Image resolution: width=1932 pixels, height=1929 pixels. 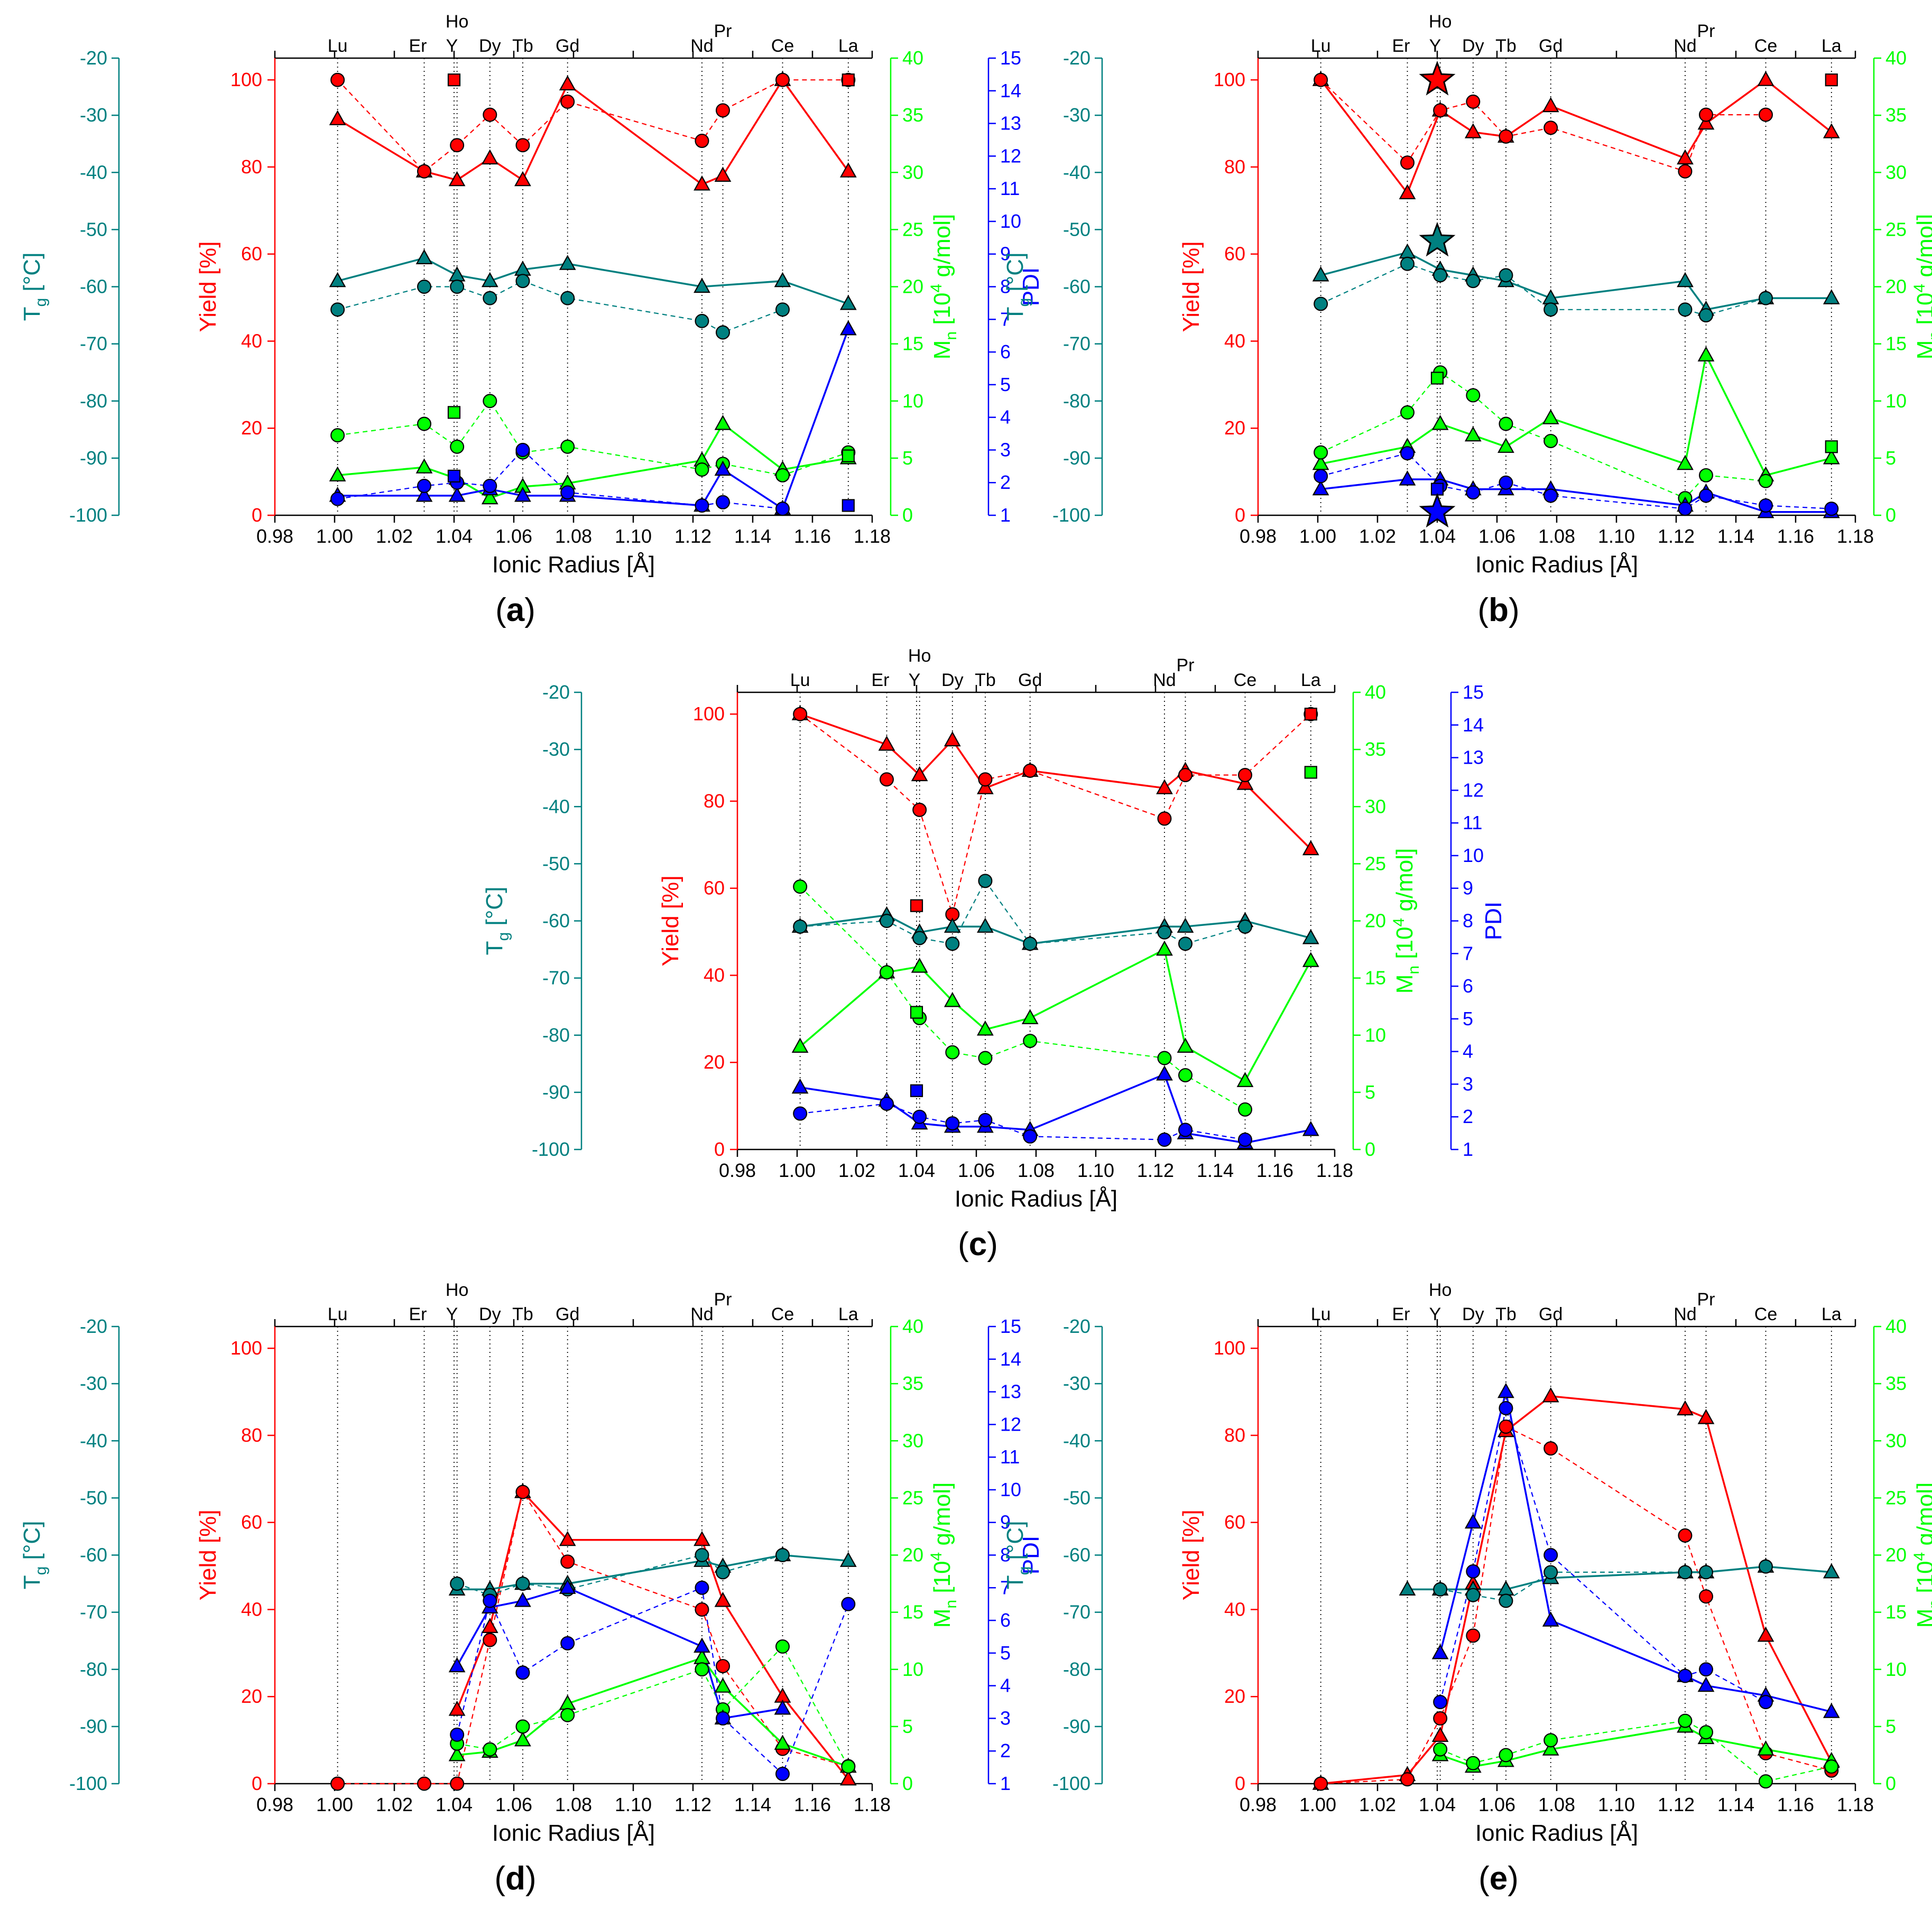 What do you see at coordinates (1015, 275) in the screenshot?
I see `tg-axis-title-part: [°C]` at bounding box center [1015, 275].